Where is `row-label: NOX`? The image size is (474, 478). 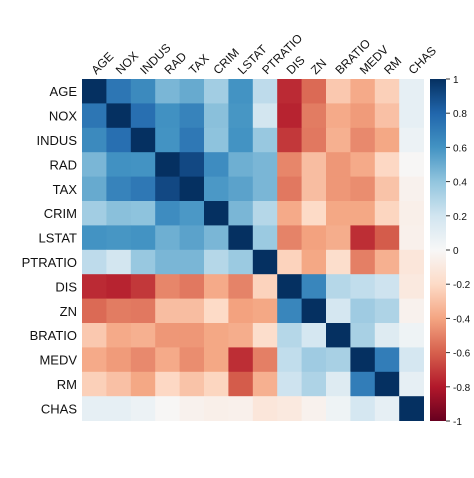 row-label: NOX is located at coordinates (63, 116).